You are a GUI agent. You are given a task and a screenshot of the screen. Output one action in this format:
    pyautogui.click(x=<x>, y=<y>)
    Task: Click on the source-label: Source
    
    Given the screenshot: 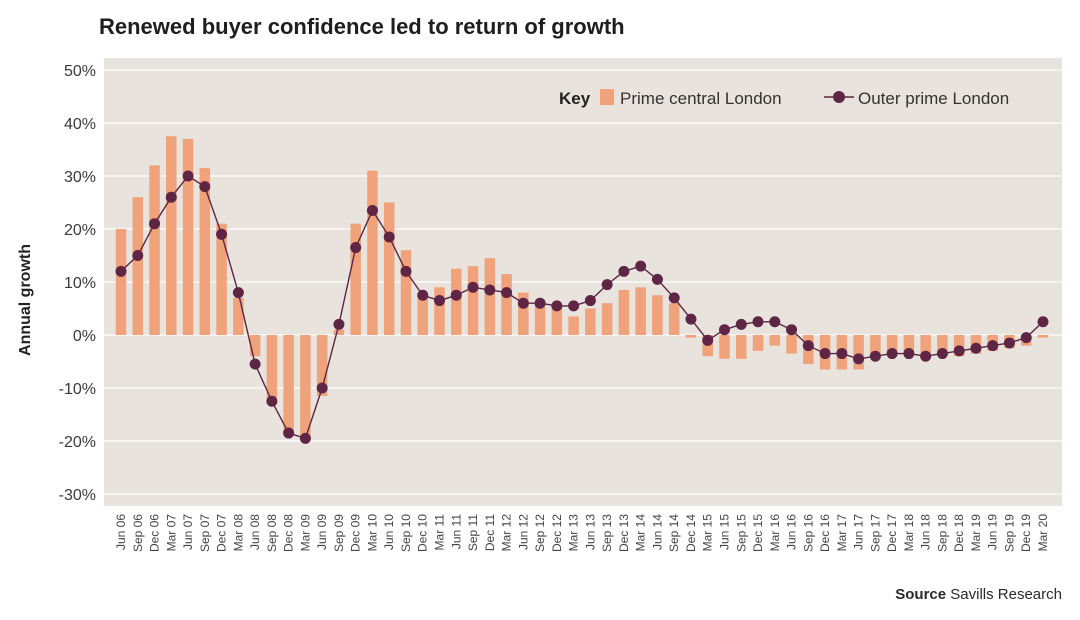 What is the action you would take?
    pyautogui.click(x=921, y=594)
    